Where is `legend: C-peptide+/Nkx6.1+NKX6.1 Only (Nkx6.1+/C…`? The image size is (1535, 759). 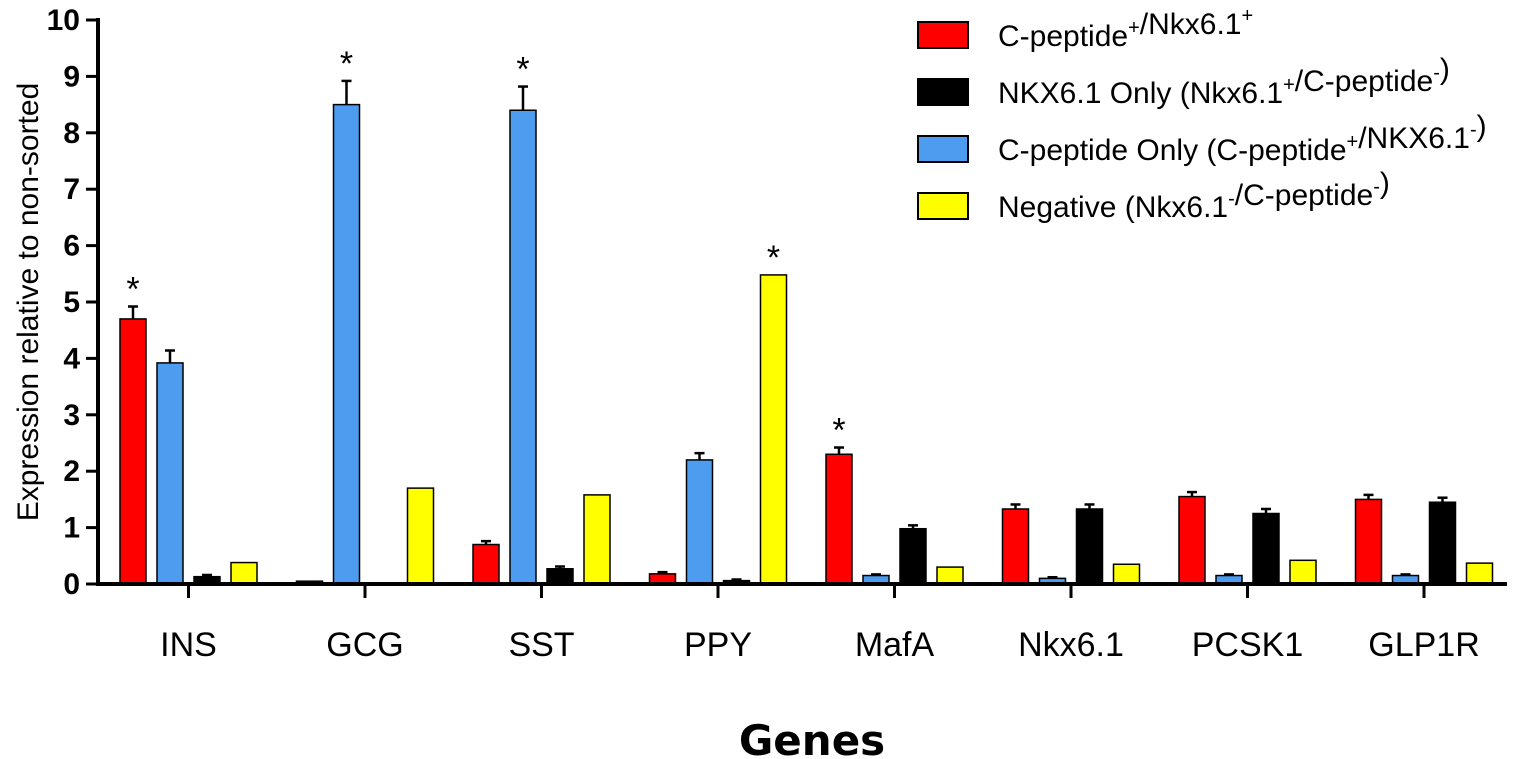
legend: C-peptide+/Nkx6.1+NKX6.1 Only (Nkx6.1+/C… is located at coordinates (1202, 114).